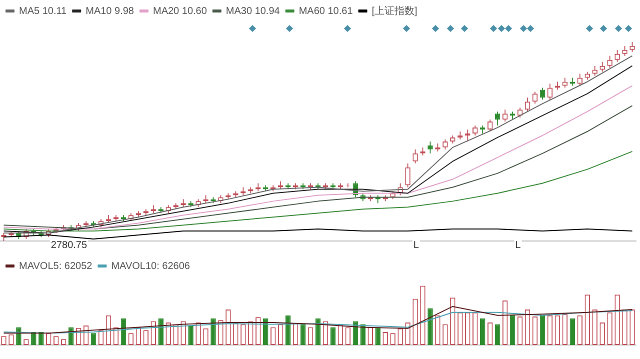  What do you see at coordinates (253, 11) in the screenshot?
I see `legend-label: MA30 10.94` at bounding box center [253, 11].